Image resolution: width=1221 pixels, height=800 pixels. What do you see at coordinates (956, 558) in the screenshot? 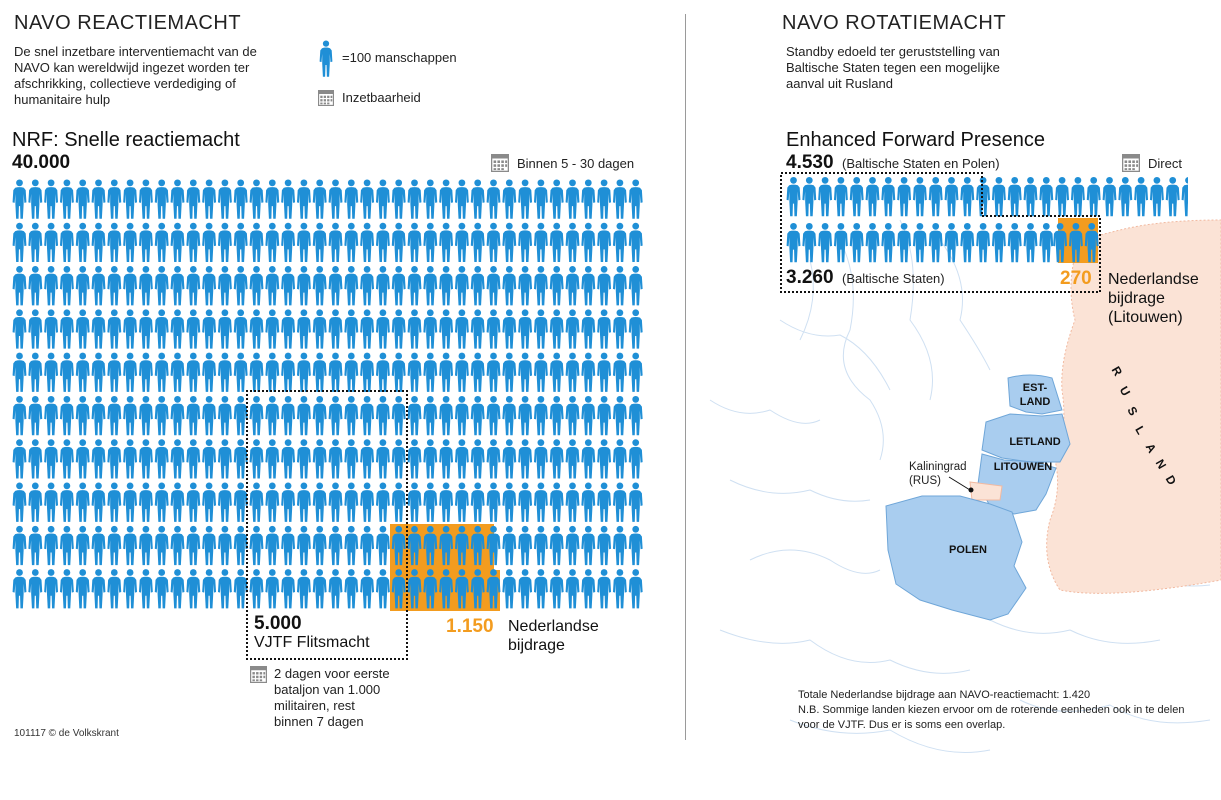
I see `polen-shape` at bounding box center [956, 558].